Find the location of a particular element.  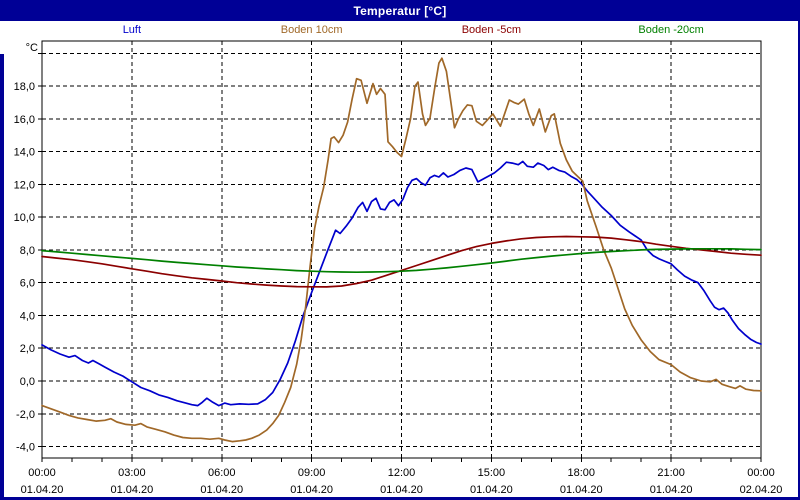

legend-item-boden-5cm: Boden -5cm is located at coordinates (491, 30).